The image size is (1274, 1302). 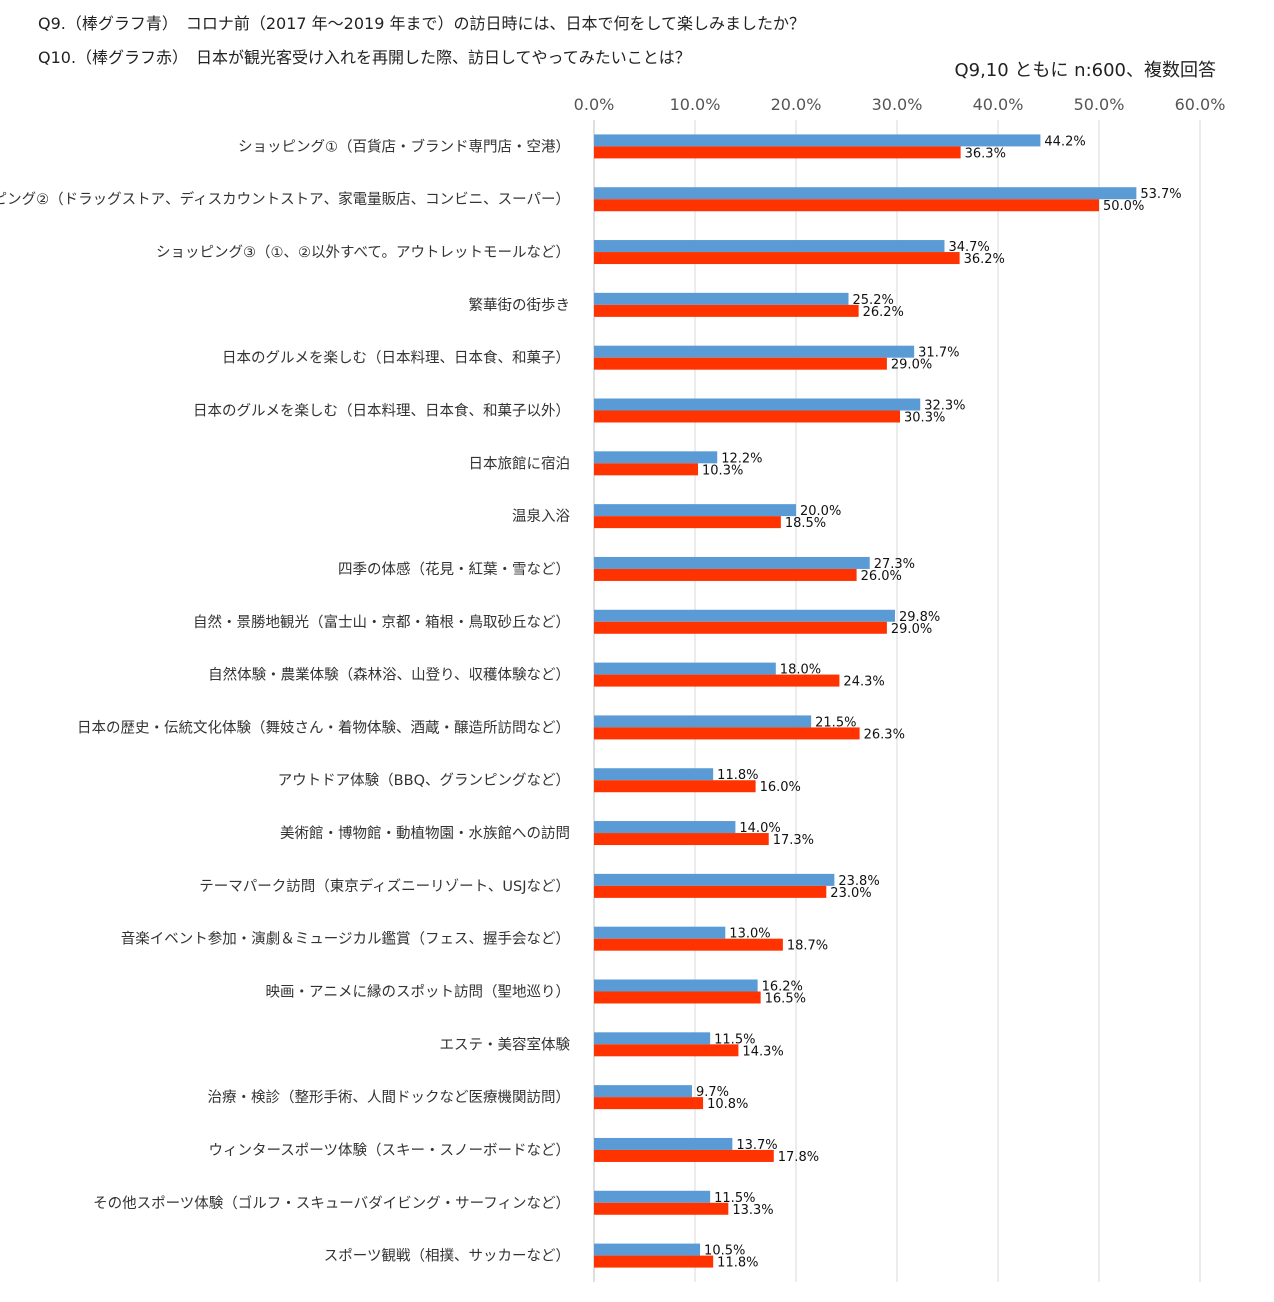 I want to click on category-label: ショッピング③（①、②以外すべて。アウトレットモールなど）, so click(x=363, y=252).